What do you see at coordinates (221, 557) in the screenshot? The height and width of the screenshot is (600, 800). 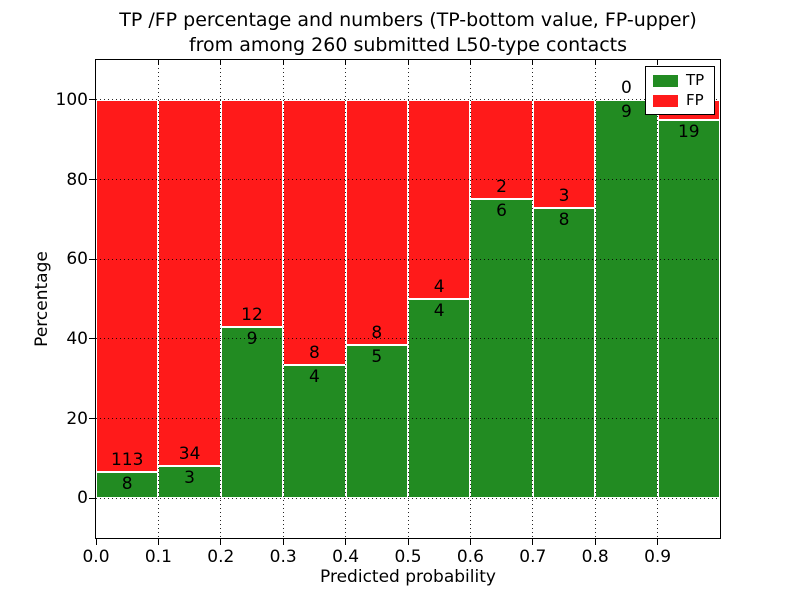 I see `x-tick-label: 0.2` at bounding box center [221, 557].